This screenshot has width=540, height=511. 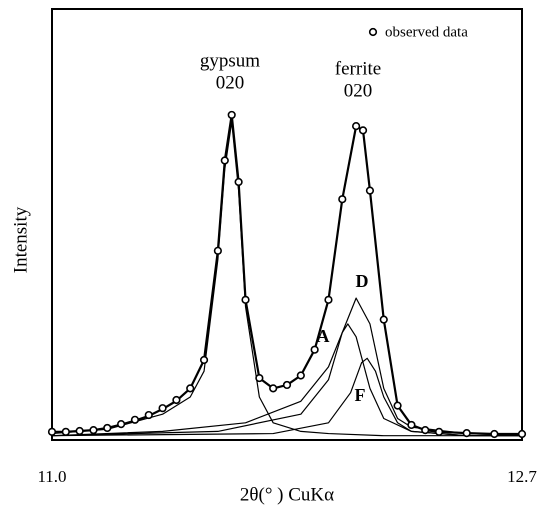 What do you see at coordinates (287, 494) in the screenshot?
I see `x-axis-label: 2θ(° ) CuKα` at bounding box center [287, 494].